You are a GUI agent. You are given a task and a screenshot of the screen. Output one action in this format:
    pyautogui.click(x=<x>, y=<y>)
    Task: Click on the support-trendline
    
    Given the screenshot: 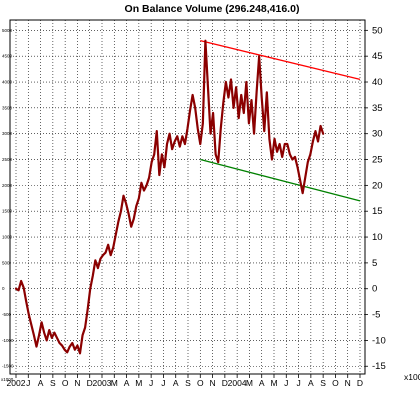 What is the action you would take?
    pyautogui.click(x=280, y=180)
    